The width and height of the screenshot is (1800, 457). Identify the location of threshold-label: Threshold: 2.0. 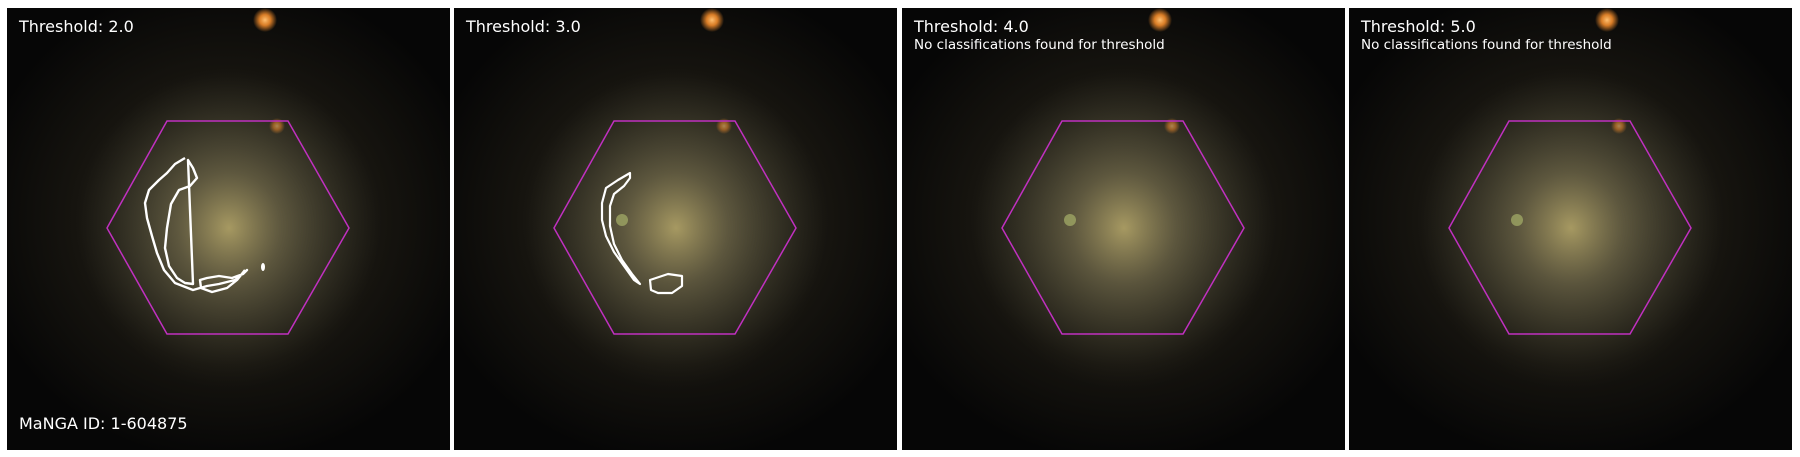
(76, 26).